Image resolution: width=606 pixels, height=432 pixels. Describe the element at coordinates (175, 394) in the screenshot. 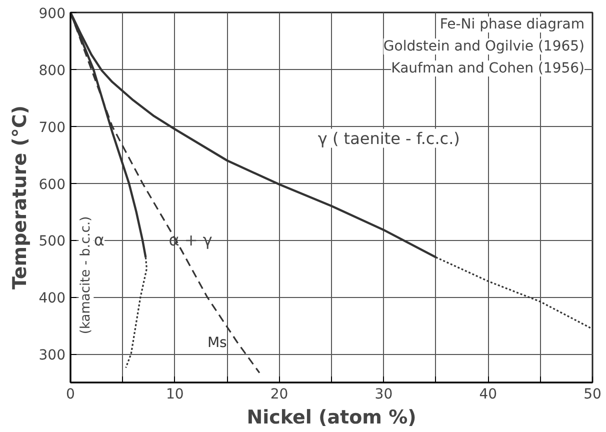

I see `x-tick-label: 10` at that location.